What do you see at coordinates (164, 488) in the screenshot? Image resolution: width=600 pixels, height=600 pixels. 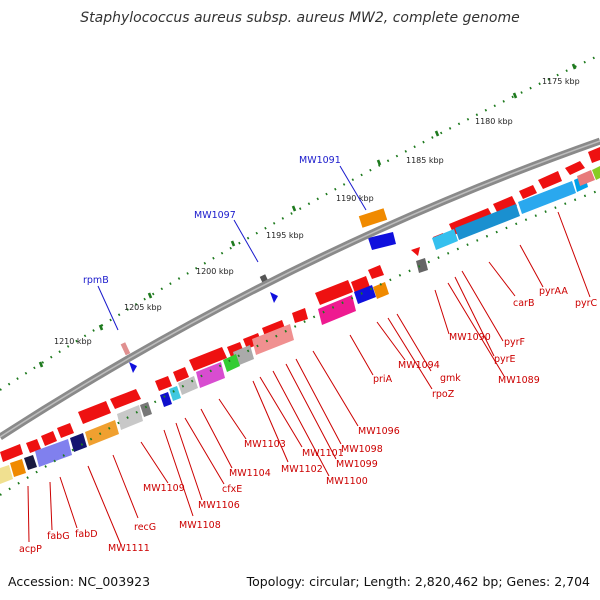 I see `label-mw1109: MW1109` at bounding box center [164, 488].